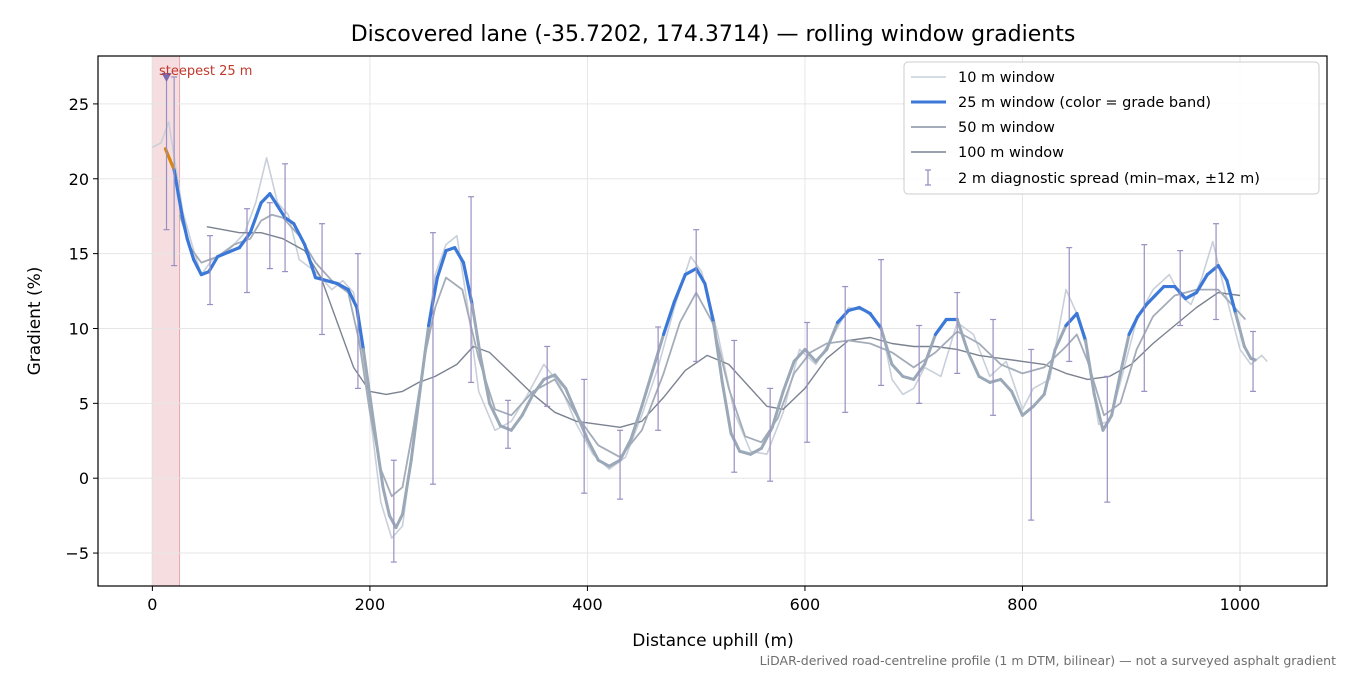  I want to click on steepest-marker, so click(166, 77).